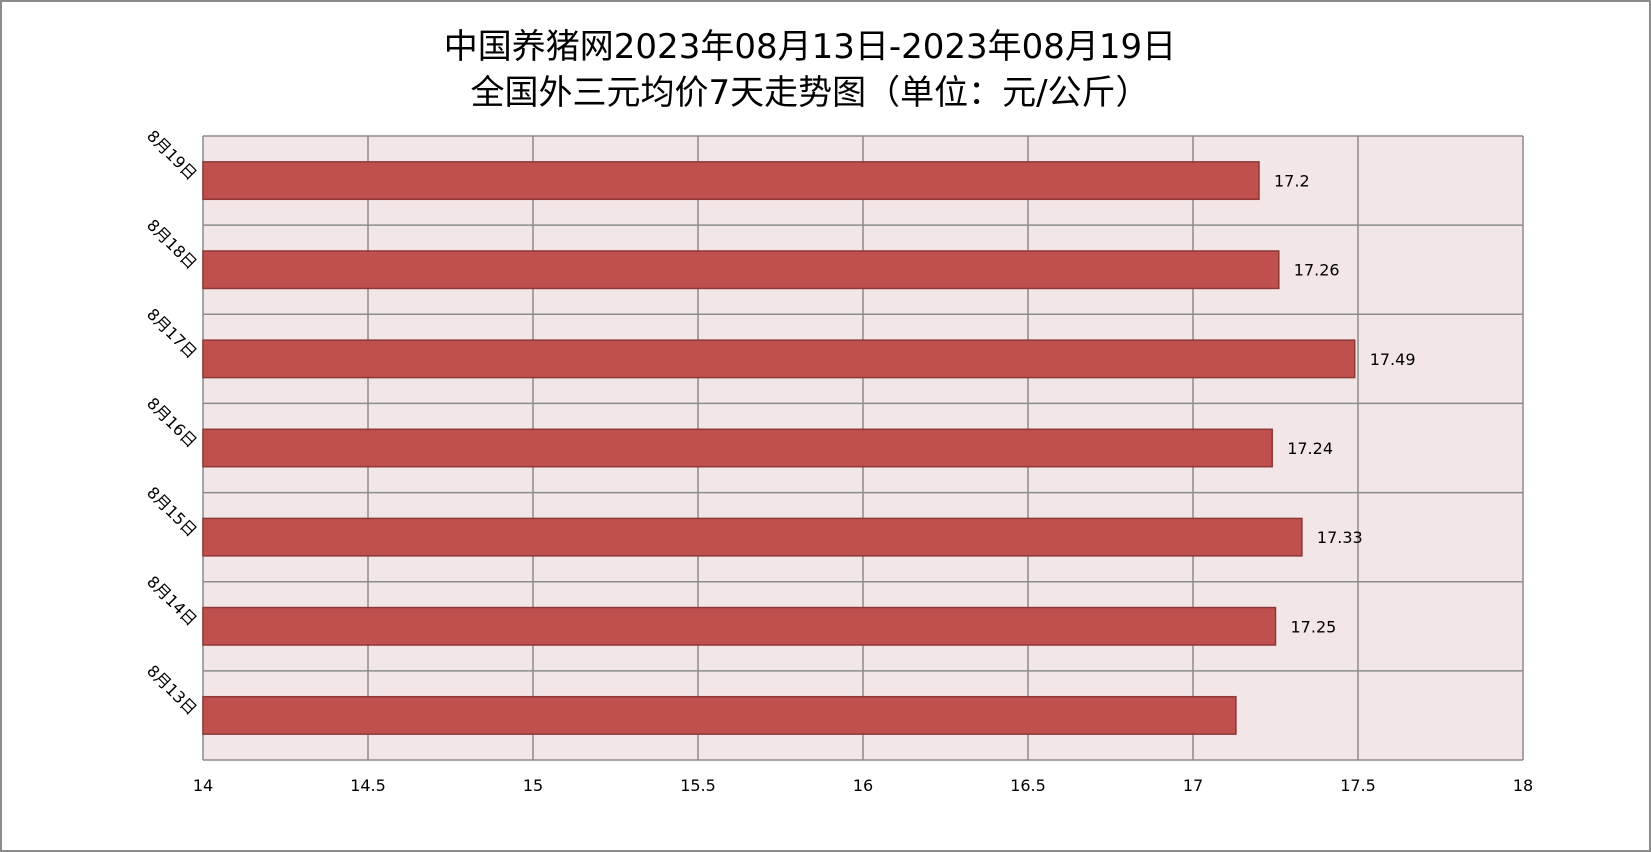 The height and width of the screenshot is (852, 1651). I want to click on x-tick-label: 16.5, so click(1028, 785).